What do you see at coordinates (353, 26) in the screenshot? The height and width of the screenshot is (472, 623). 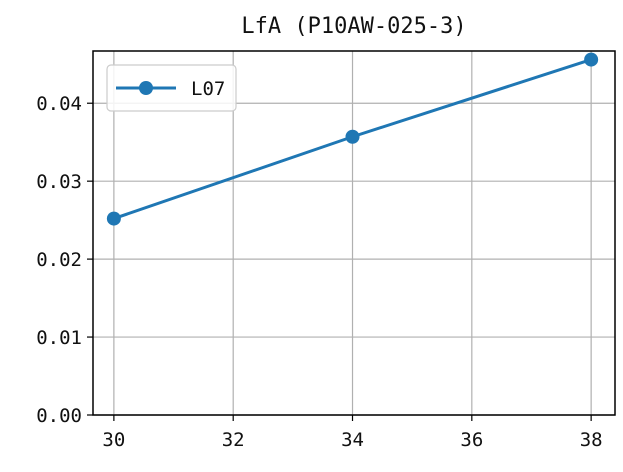 I see `chart-title: LfA (P10AW-025-3)` at bounding box center [353, 26].